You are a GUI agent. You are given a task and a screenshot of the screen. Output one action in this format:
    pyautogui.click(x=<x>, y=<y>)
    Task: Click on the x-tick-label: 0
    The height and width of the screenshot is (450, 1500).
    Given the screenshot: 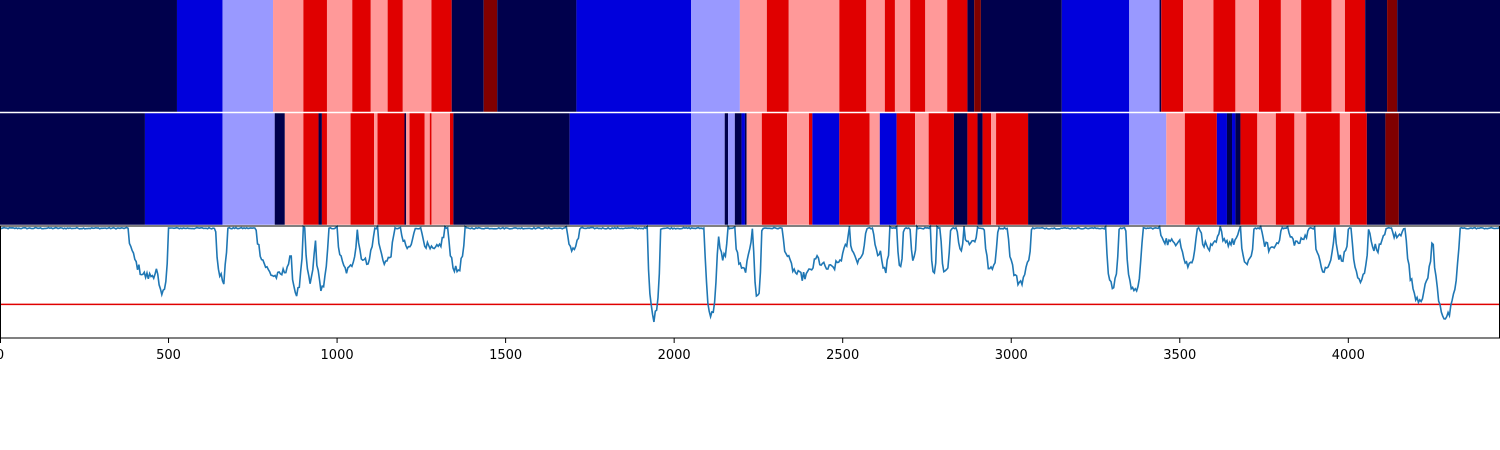 What is the action you would take?
    pyautogui.click(x=2, y=355)
    